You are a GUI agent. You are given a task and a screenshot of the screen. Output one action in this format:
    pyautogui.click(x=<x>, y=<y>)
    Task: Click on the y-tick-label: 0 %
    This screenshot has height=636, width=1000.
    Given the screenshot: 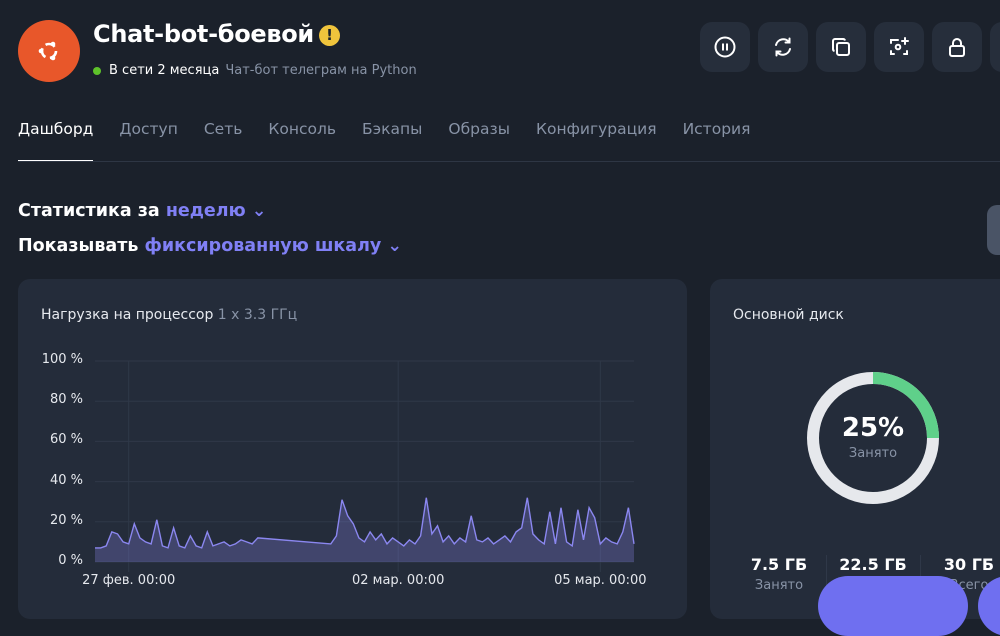 What is the action you would take?
    pyautogui.click(x=58, y=560)
    